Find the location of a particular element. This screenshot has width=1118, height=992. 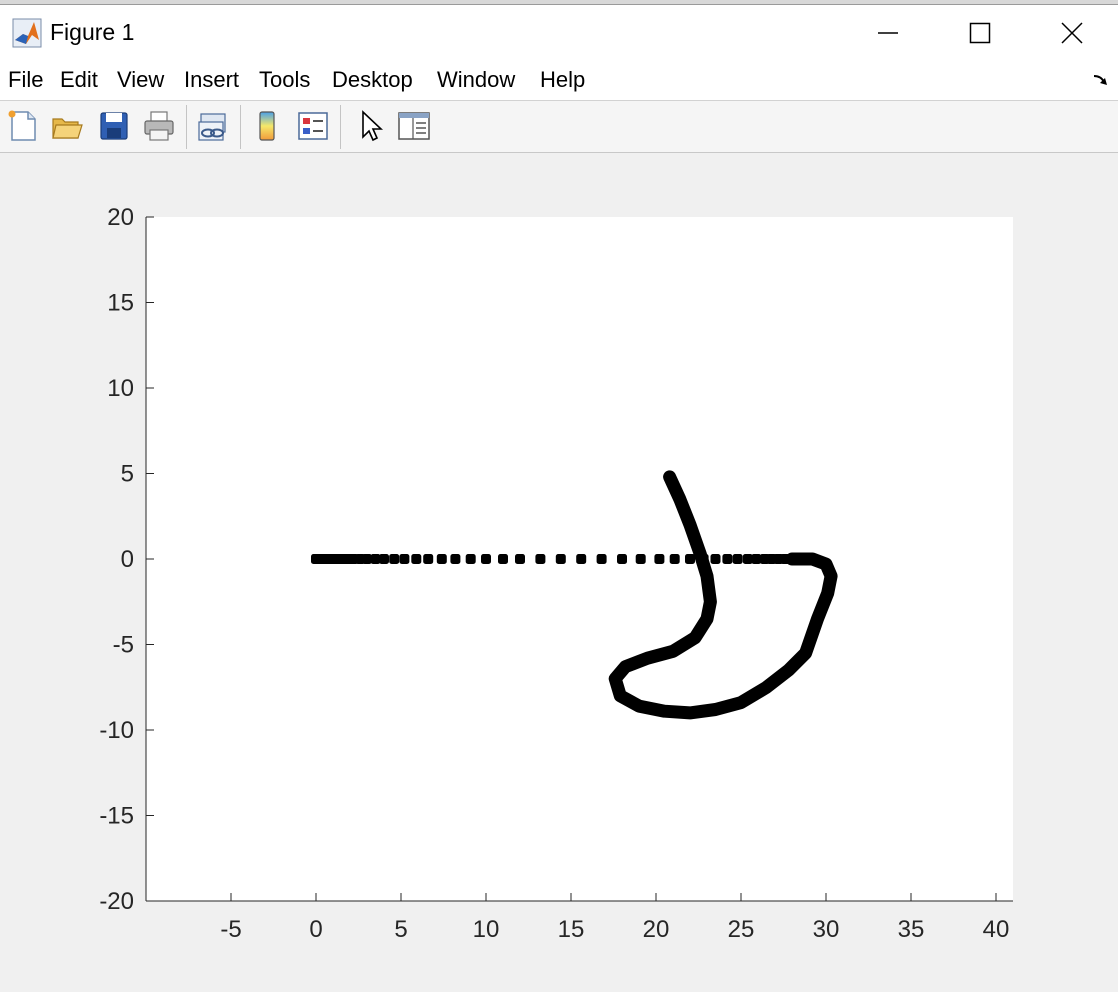

y-tick-label: 0 is located at coordinates (127, 559).